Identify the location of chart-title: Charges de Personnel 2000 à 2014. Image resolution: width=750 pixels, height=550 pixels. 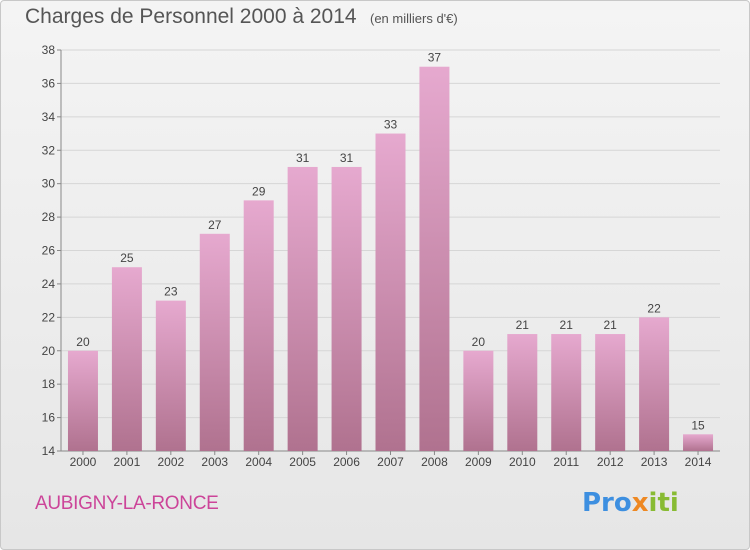
(191, 16).